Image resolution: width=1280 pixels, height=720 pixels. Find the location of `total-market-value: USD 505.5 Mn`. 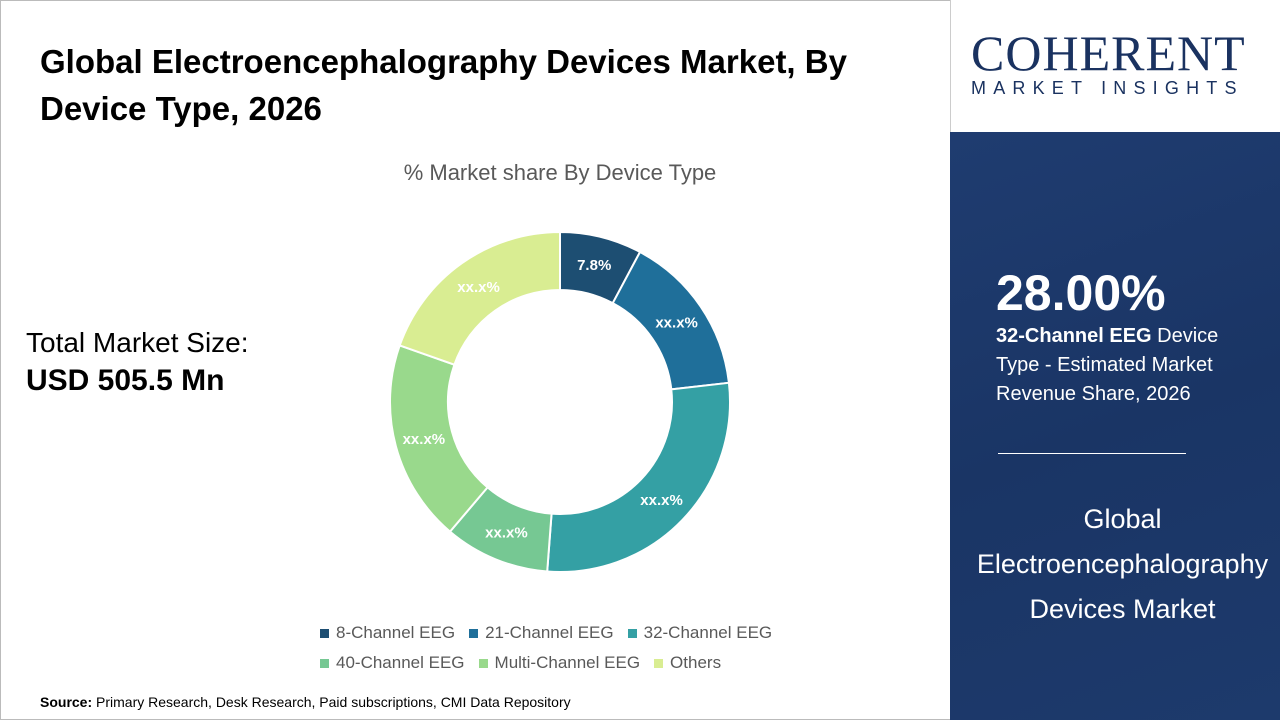

total-market-value: USD 505.5 Mn is located at coordinates (125, 380).